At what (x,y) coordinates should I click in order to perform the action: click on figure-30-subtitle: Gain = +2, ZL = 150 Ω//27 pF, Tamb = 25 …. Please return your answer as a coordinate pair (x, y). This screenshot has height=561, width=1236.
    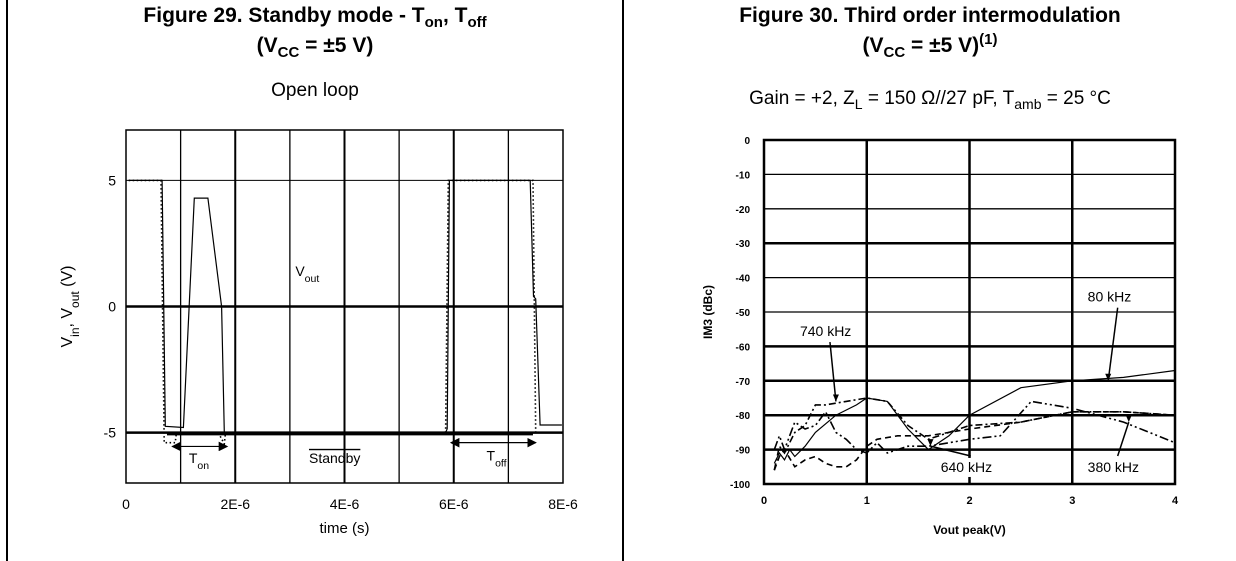
    Looking at the image, I should click on (930, 100).